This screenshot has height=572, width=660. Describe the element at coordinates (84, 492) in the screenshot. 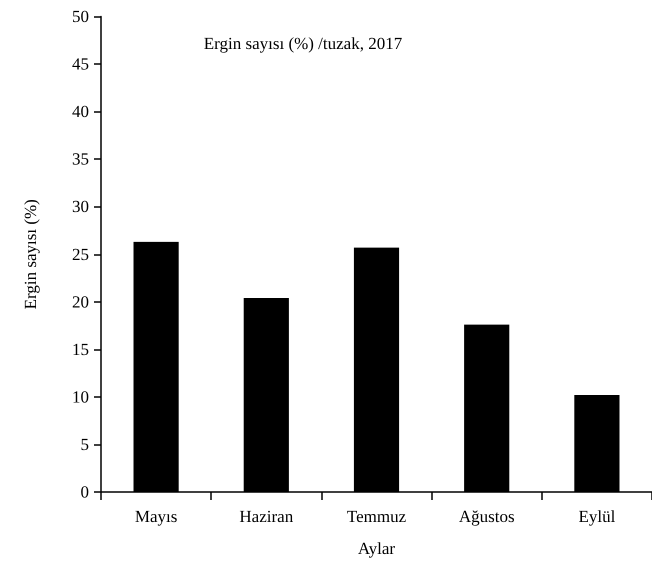

I see `y-tick-label: 0` at that location.